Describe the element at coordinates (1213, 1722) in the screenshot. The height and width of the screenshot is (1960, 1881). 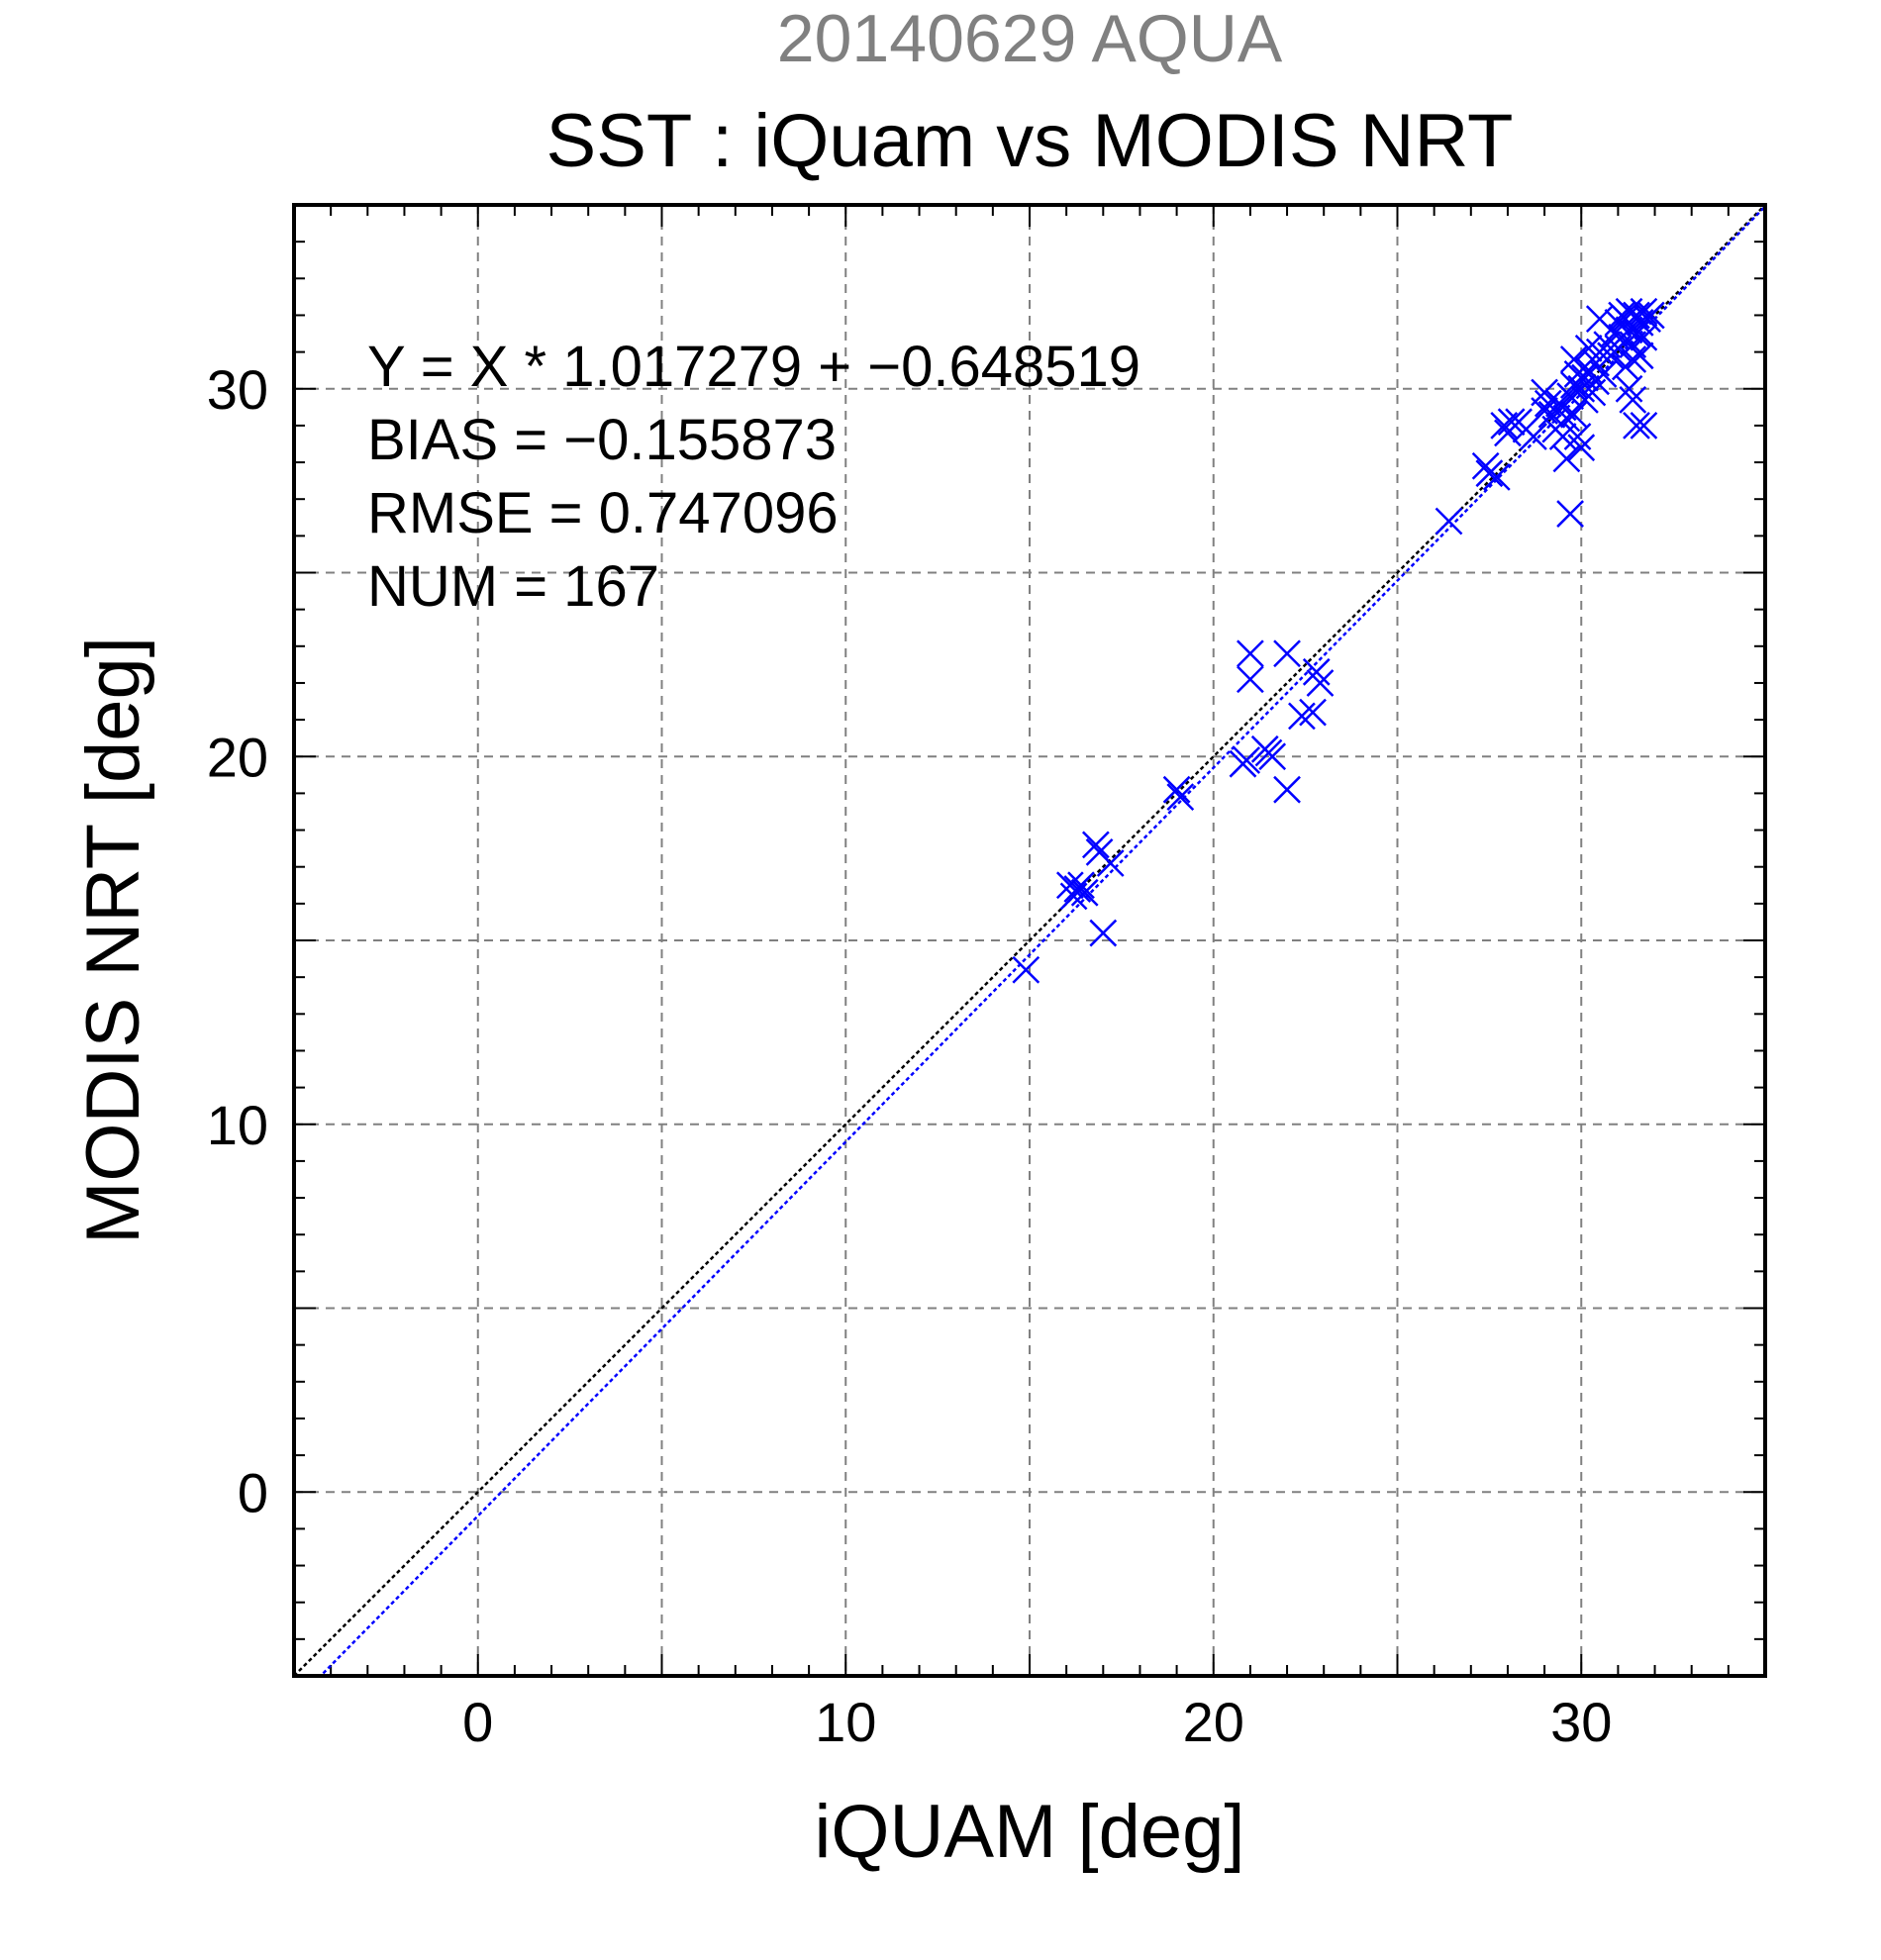
I see `x-tick-label: 20` at that location.